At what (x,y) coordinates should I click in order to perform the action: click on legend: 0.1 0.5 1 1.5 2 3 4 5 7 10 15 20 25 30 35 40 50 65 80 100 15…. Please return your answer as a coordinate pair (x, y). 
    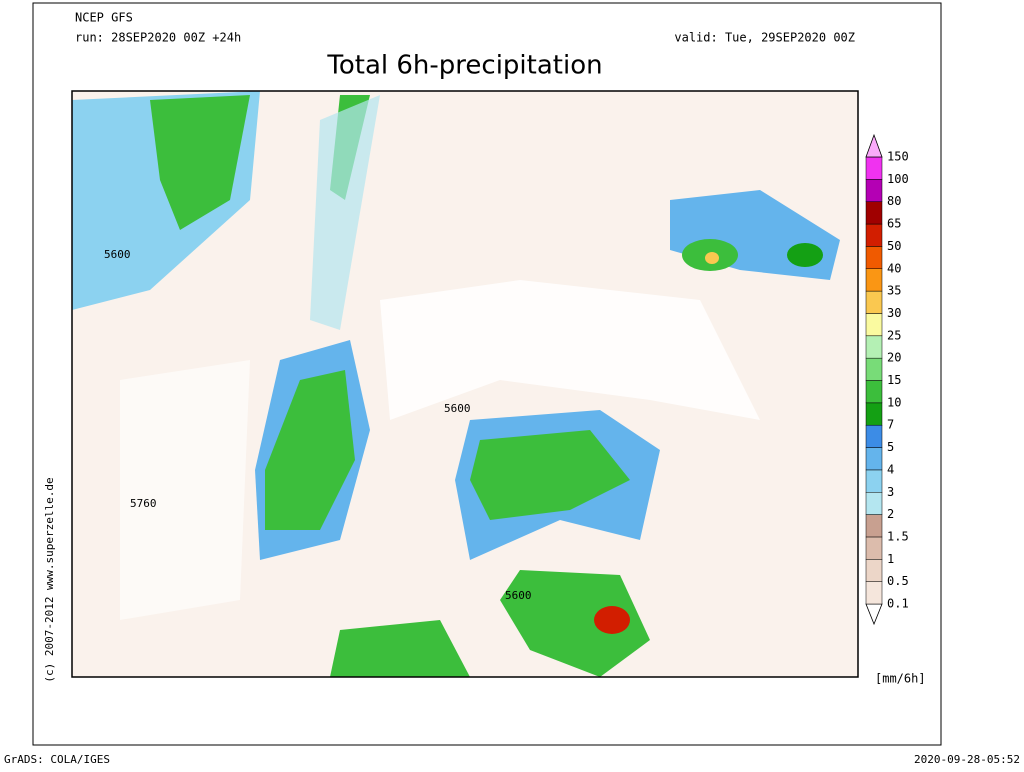
    Looking at the image, I should click on (887, 379).